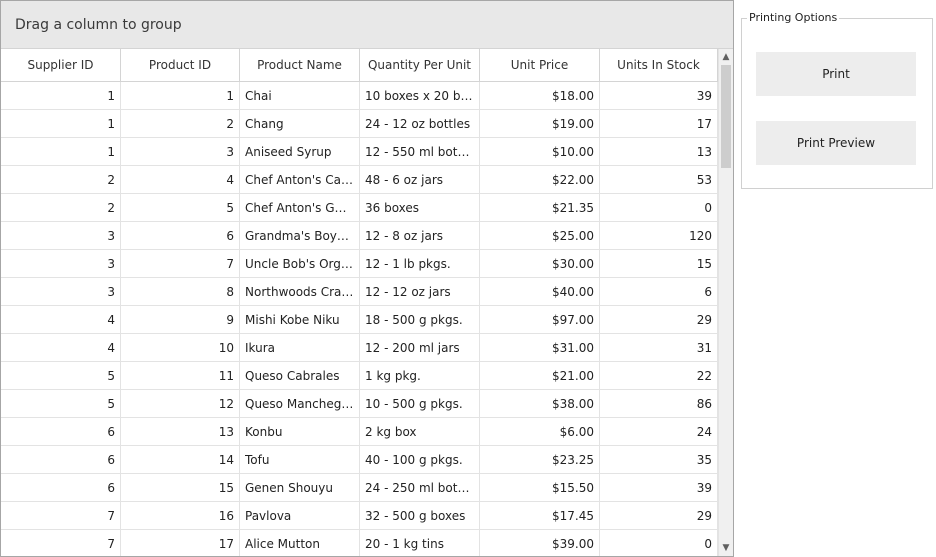  I want to click on table-row: 2 5 Chef Anton's Gum... 36 boxes $21.35 0, so click(367, 208).